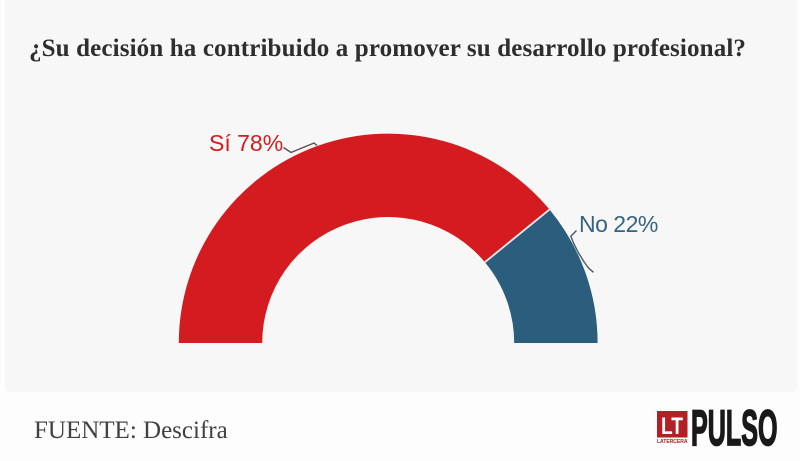  What do you see at coordinates (734, 430) in the screenshot?
I see `svg-text: PULSO` at bounding box center [734, 430].